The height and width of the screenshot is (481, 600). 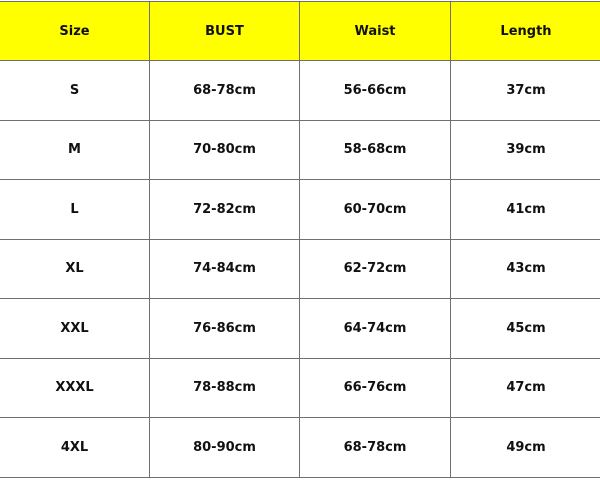 What do you see at coordinates (75, 149) in the screenshot?
I see `size-cell: M` at bounding box center [75, 149].